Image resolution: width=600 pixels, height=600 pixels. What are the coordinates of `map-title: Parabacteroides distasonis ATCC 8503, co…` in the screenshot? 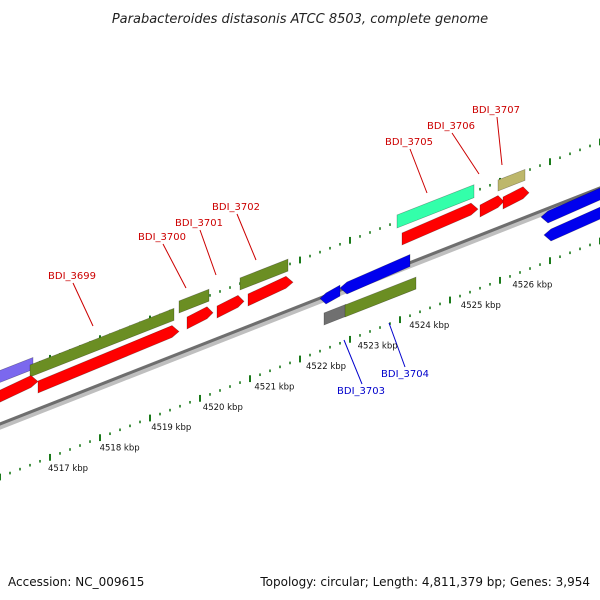 It's located at (300, 19).